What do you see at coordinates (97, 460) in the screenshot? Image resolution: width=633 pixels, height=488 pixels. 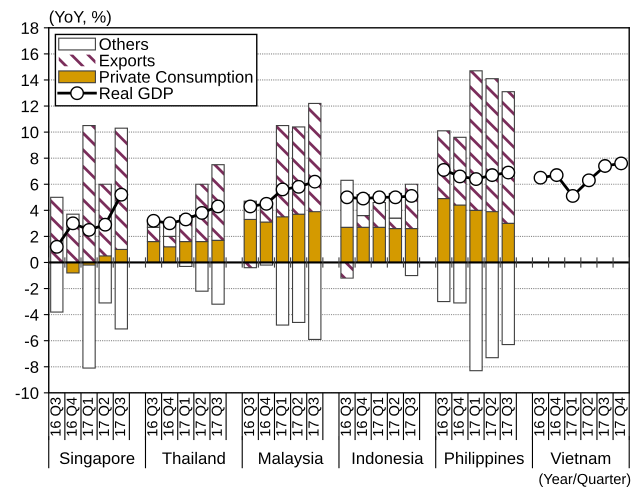 I see `text: Singapore` at bounding box center [97, 460].